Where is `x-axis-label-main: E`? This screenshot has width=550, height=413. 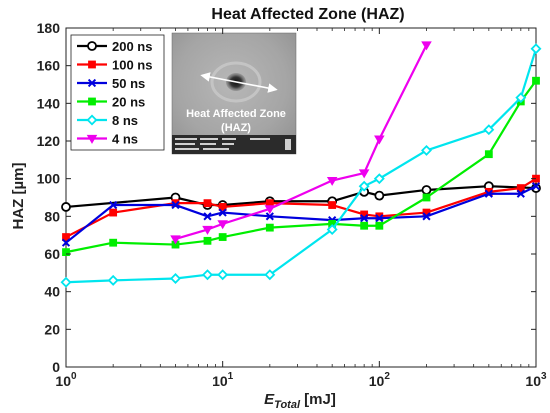
x-axis-label-main: E is located at coordinates (269, 399).